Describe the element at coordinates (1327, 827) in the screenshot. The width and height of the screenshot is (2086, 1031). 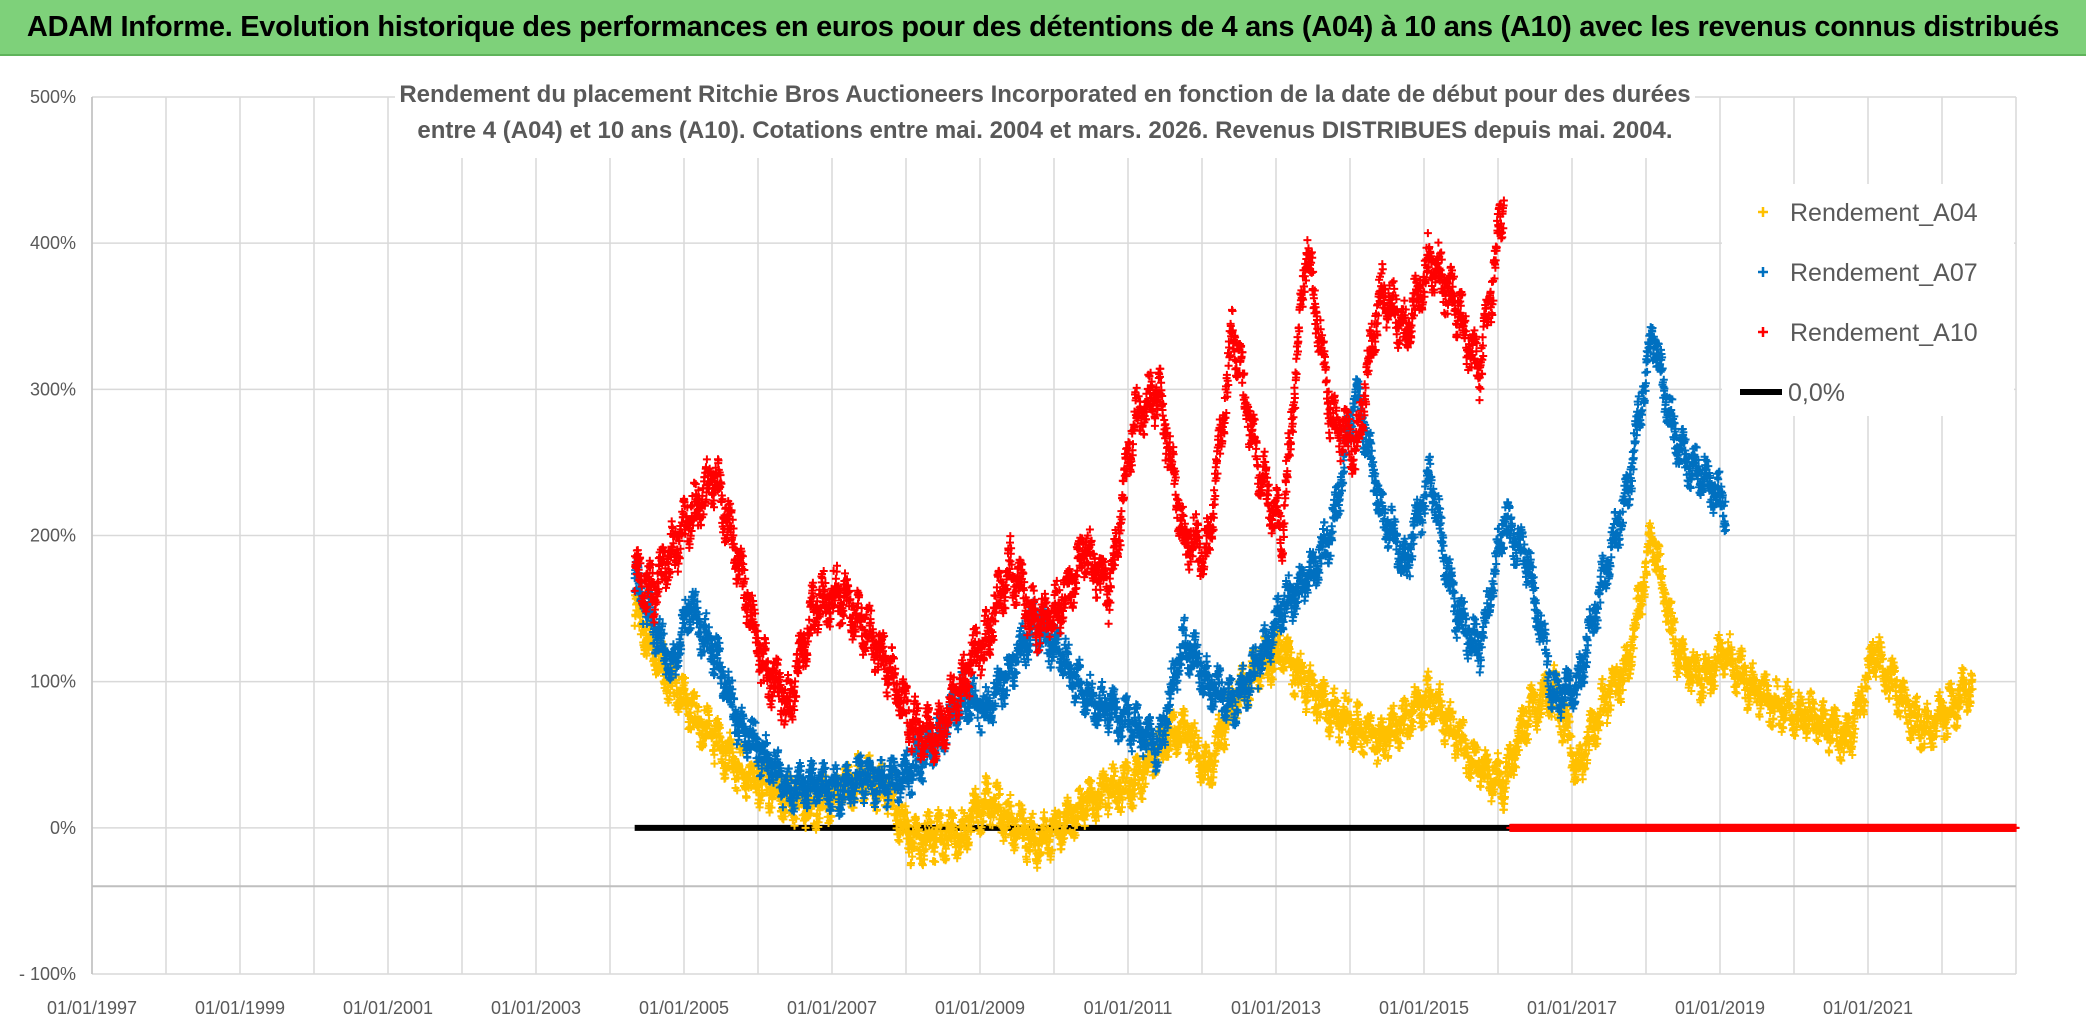
I see `zero-line` at that location.